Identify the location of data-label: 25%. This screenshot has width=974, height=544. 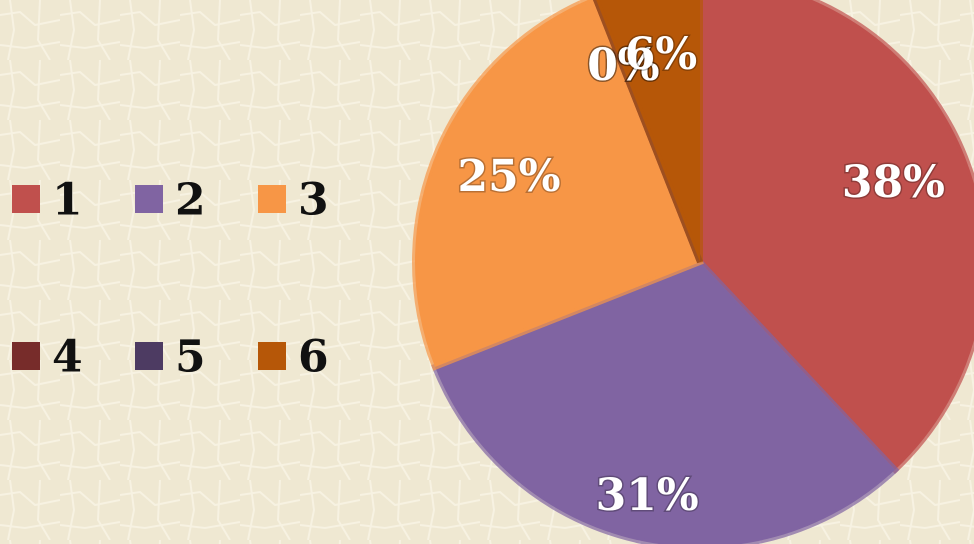
(509, 176).